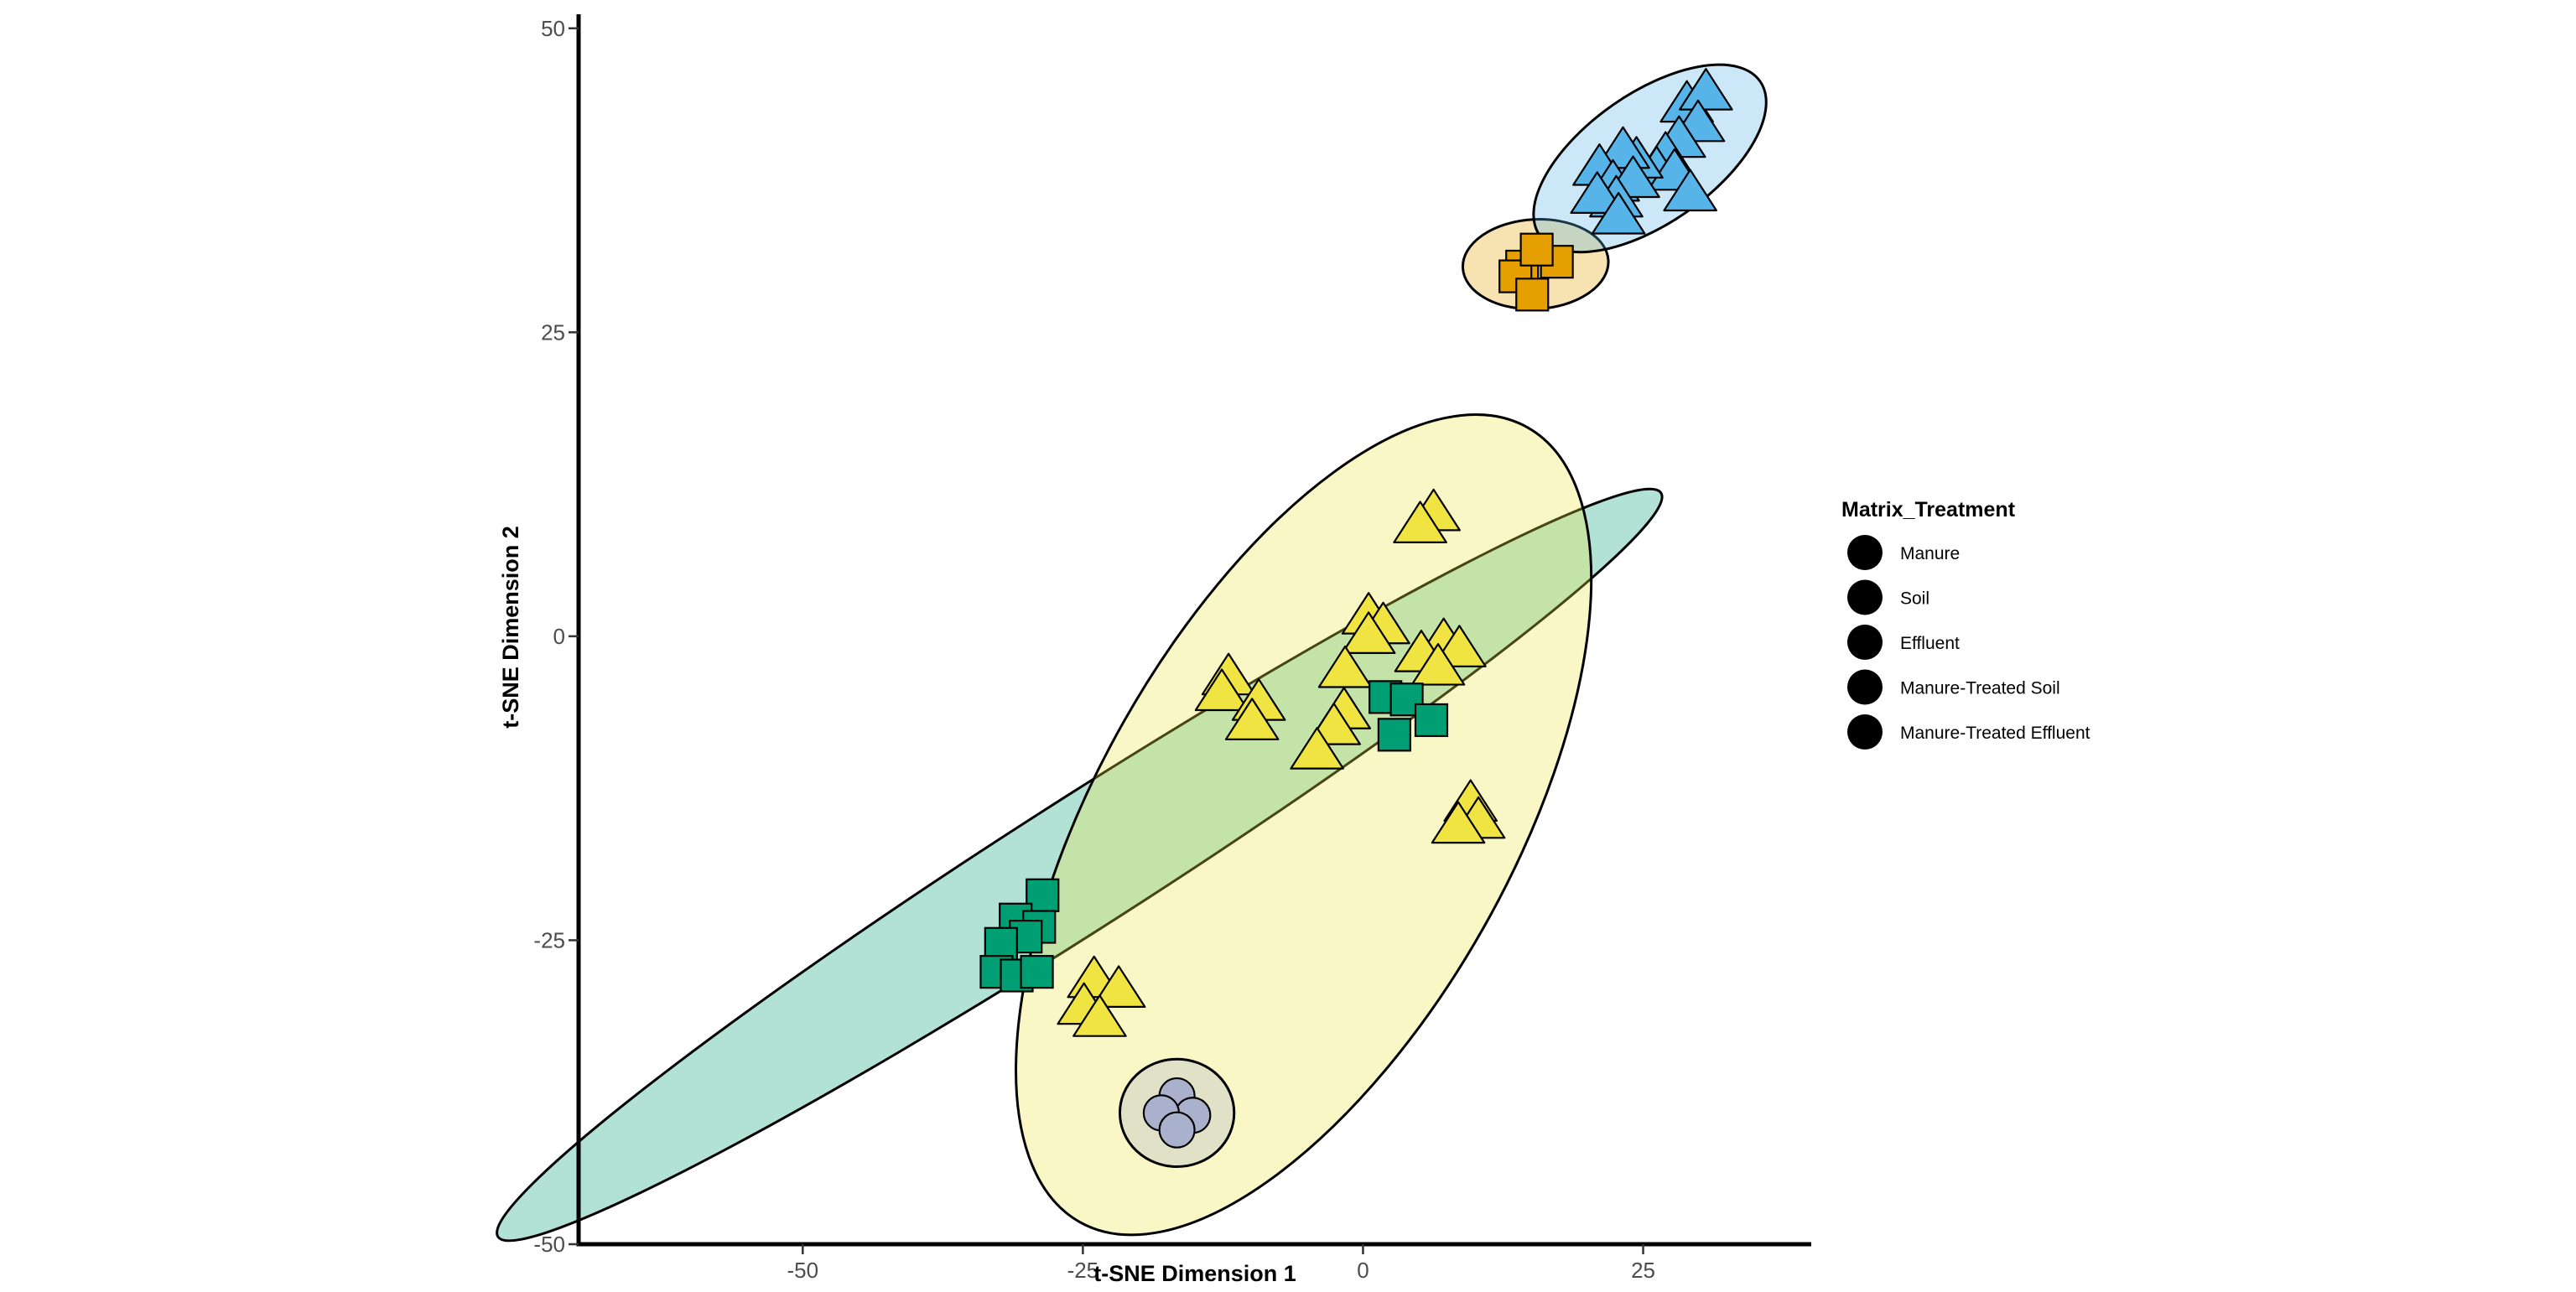 Image resolution: width=2576 pixels, height=1292 pixels. Describe the element at coordinates (1995, 733) in the screenshot. I see `legend-label-manure-treated-effluent: Manure-Treated Effluent` at that location.